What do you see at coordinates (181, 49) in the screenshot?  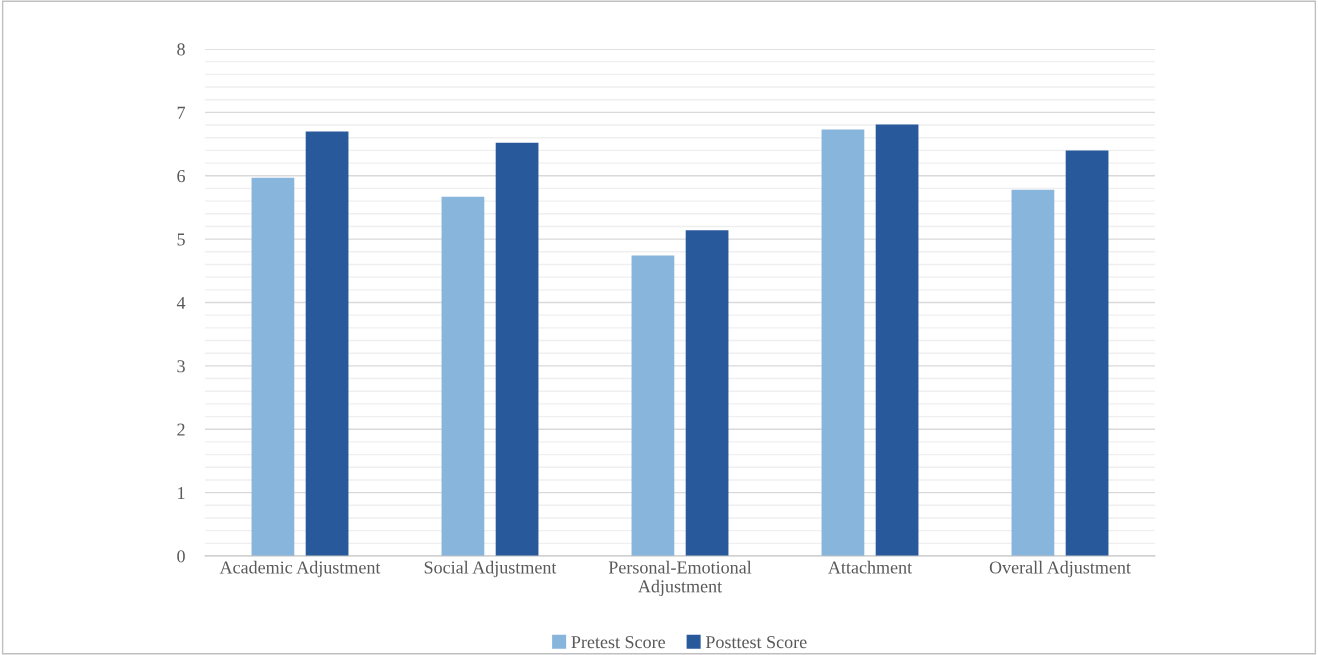 I see `y-tick-label: 8` at bounding box center [181, 49].